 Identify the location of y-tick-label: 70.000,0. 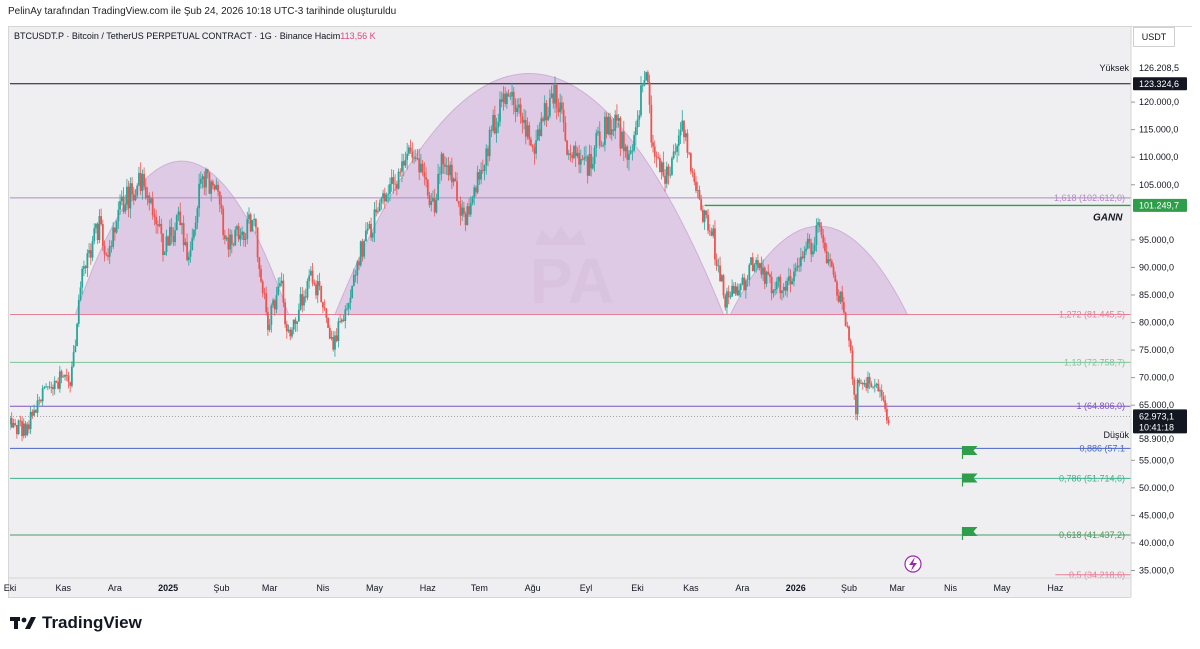
(1156, 378).